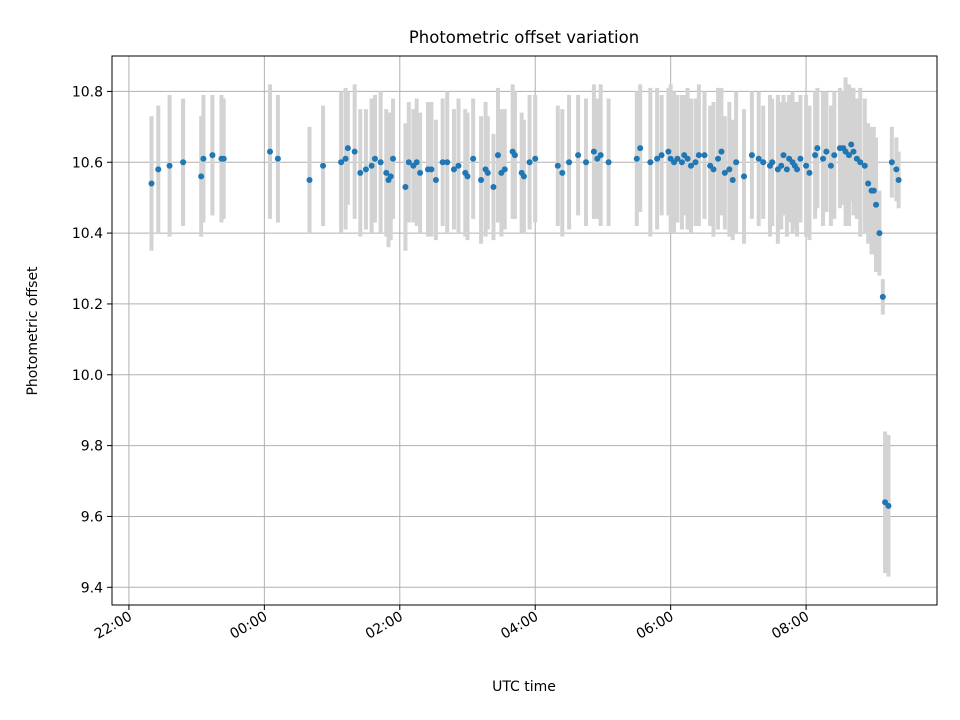 Image resolution: width=960 pixels, height=720 pixels. Describe the element at coordinates (87, 234) in the screenshot. I see `y-tick-label: 10.4` at that location.